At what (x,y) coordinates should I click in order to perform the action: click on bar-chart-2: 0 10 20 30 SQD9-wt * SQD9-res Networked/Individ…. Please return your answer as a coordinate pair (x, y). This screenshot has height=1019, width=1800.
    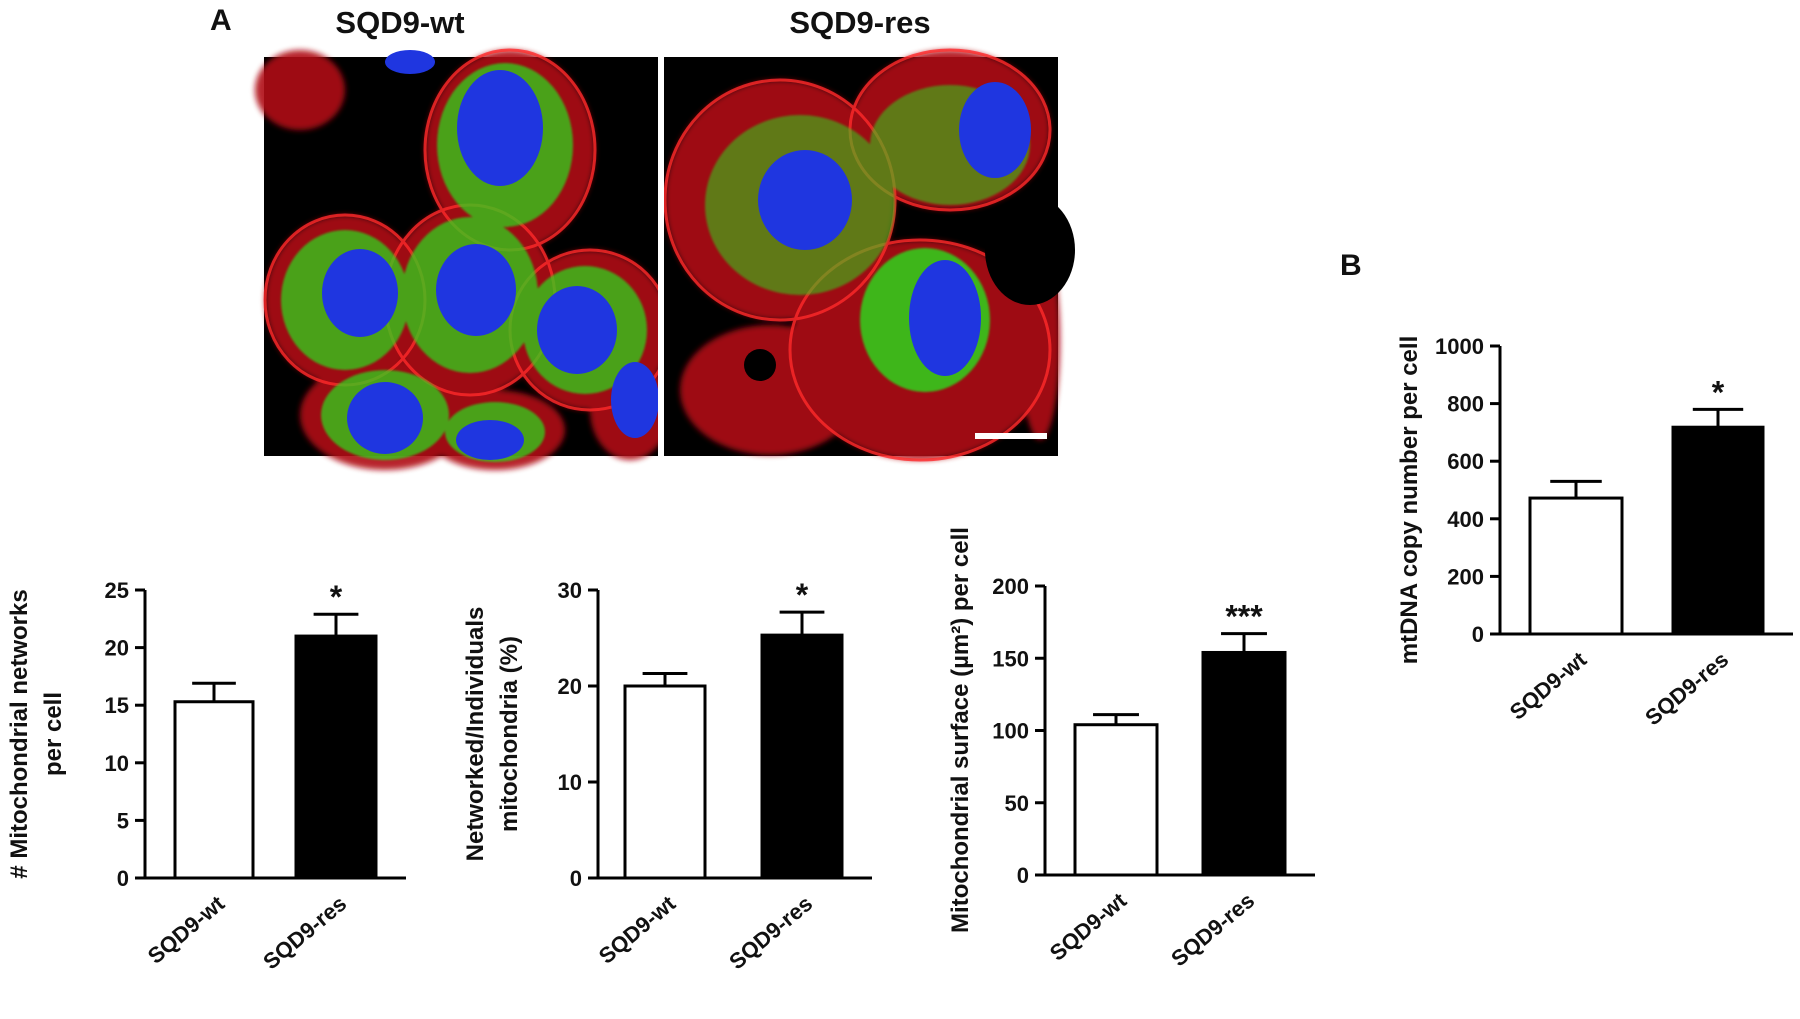
    Looking at the image, I should click on (667, 775).